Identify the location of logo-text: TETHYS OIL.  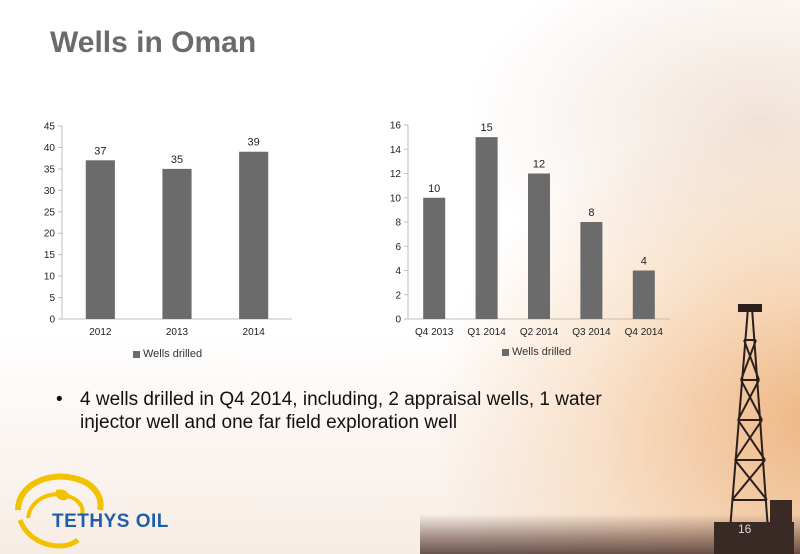
(110, 521).